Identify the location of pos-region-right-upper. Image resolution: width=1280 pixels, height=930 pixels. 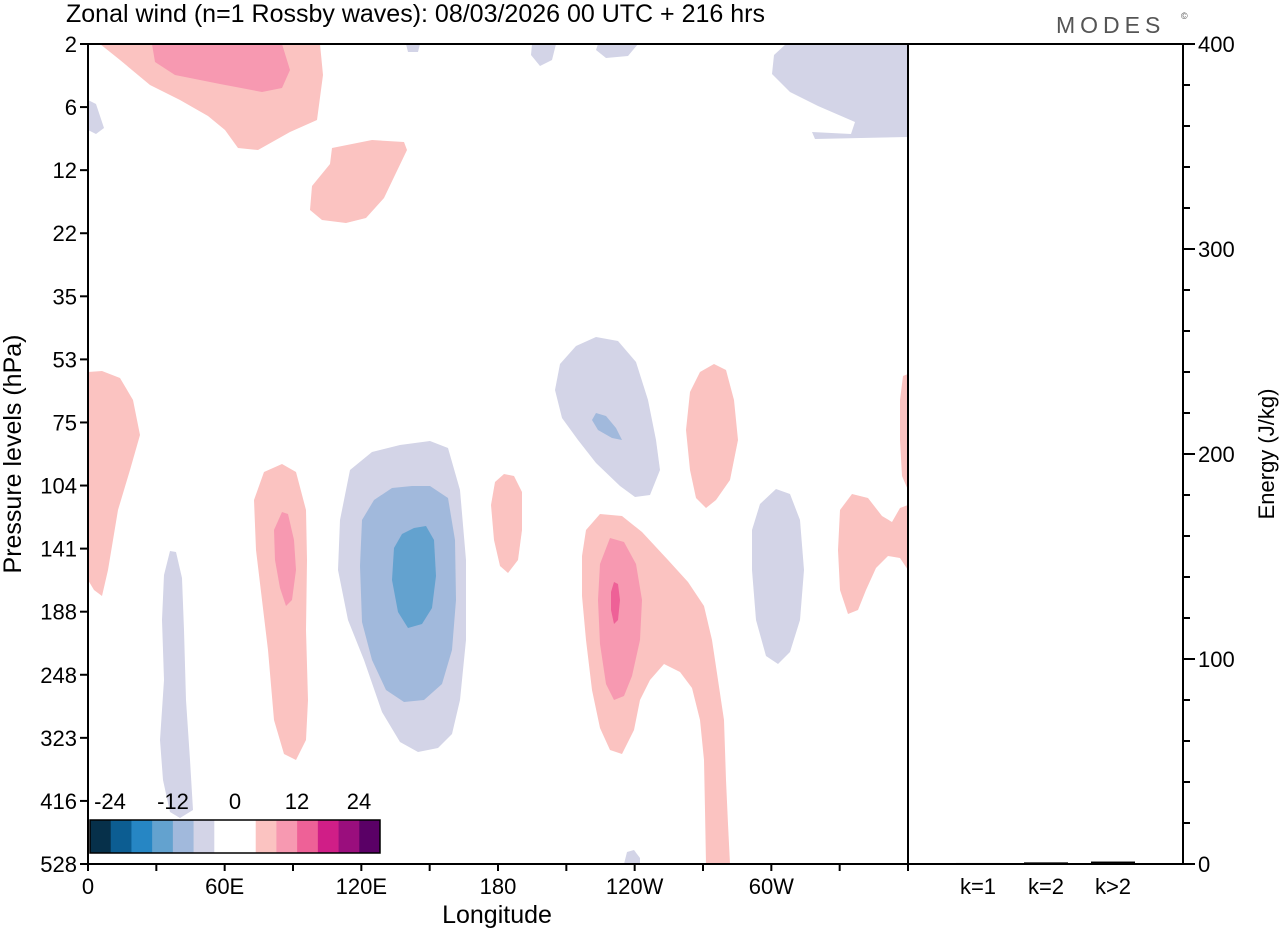
(904, 432).